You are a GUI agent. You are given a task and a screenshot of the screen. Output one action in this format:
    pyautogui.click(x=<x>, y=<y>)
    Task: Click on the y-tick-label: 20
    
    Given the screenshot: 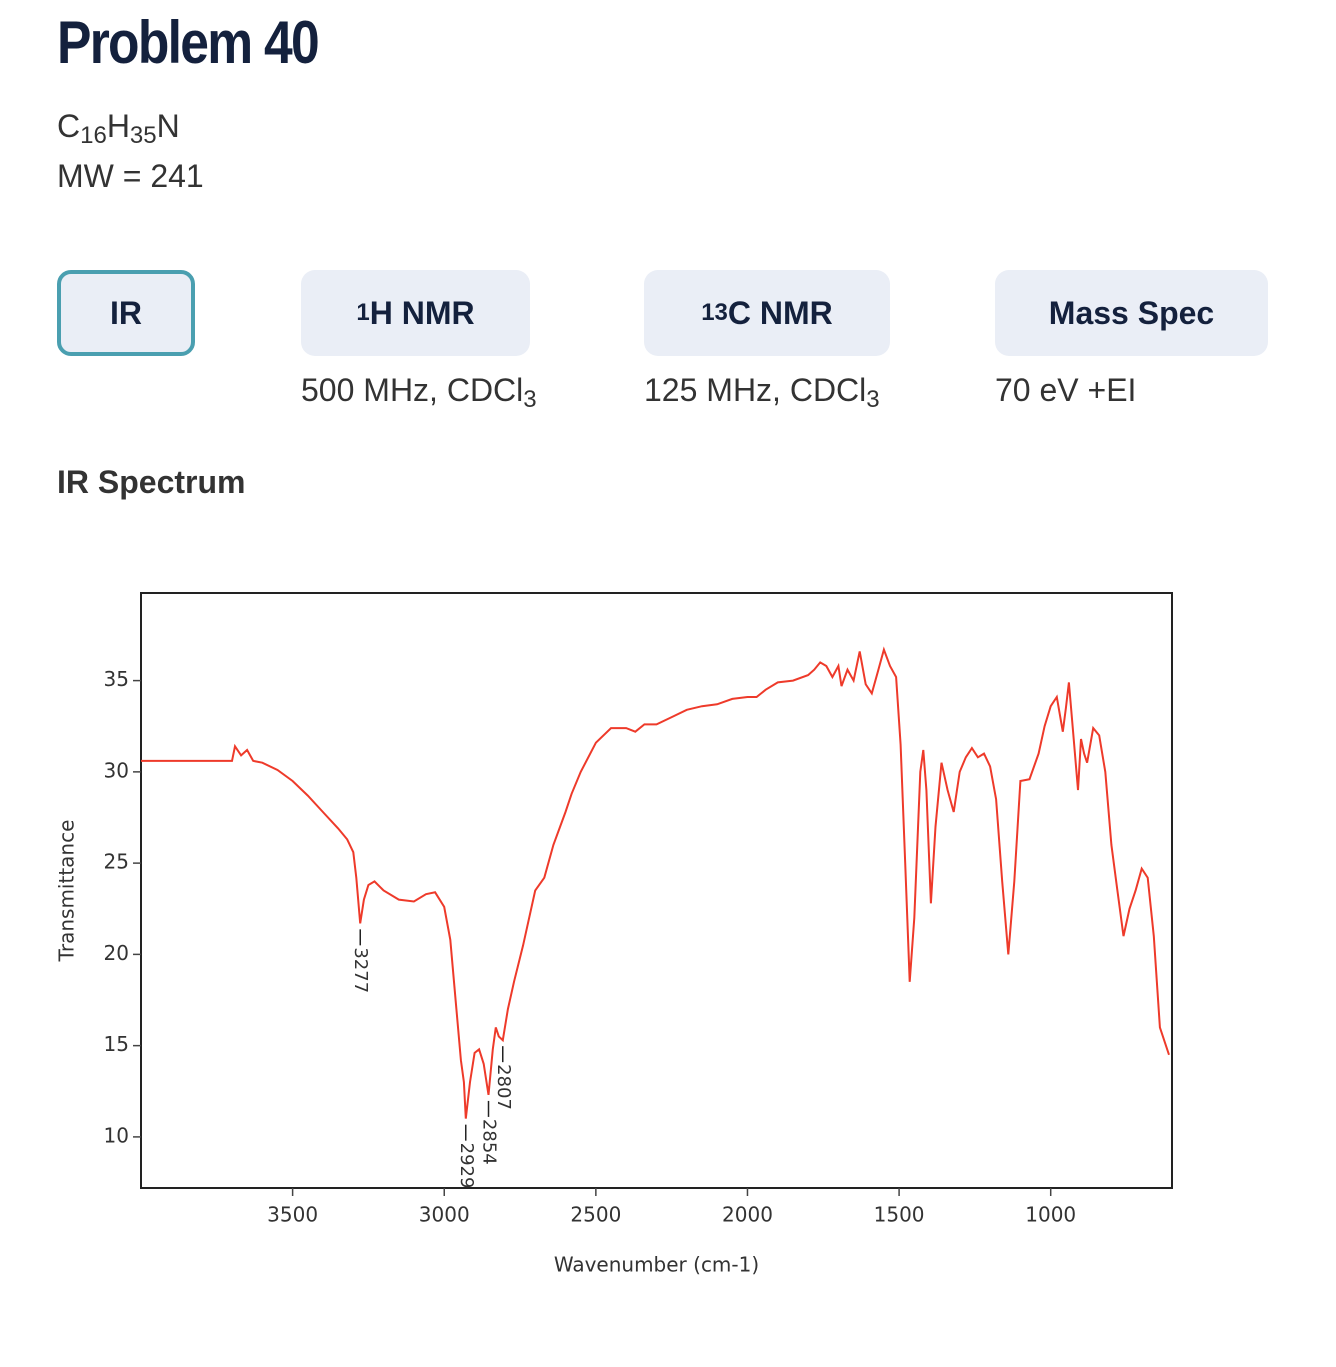 What is the action you would take?
    pyautogui.click(x=116, y=953)
    